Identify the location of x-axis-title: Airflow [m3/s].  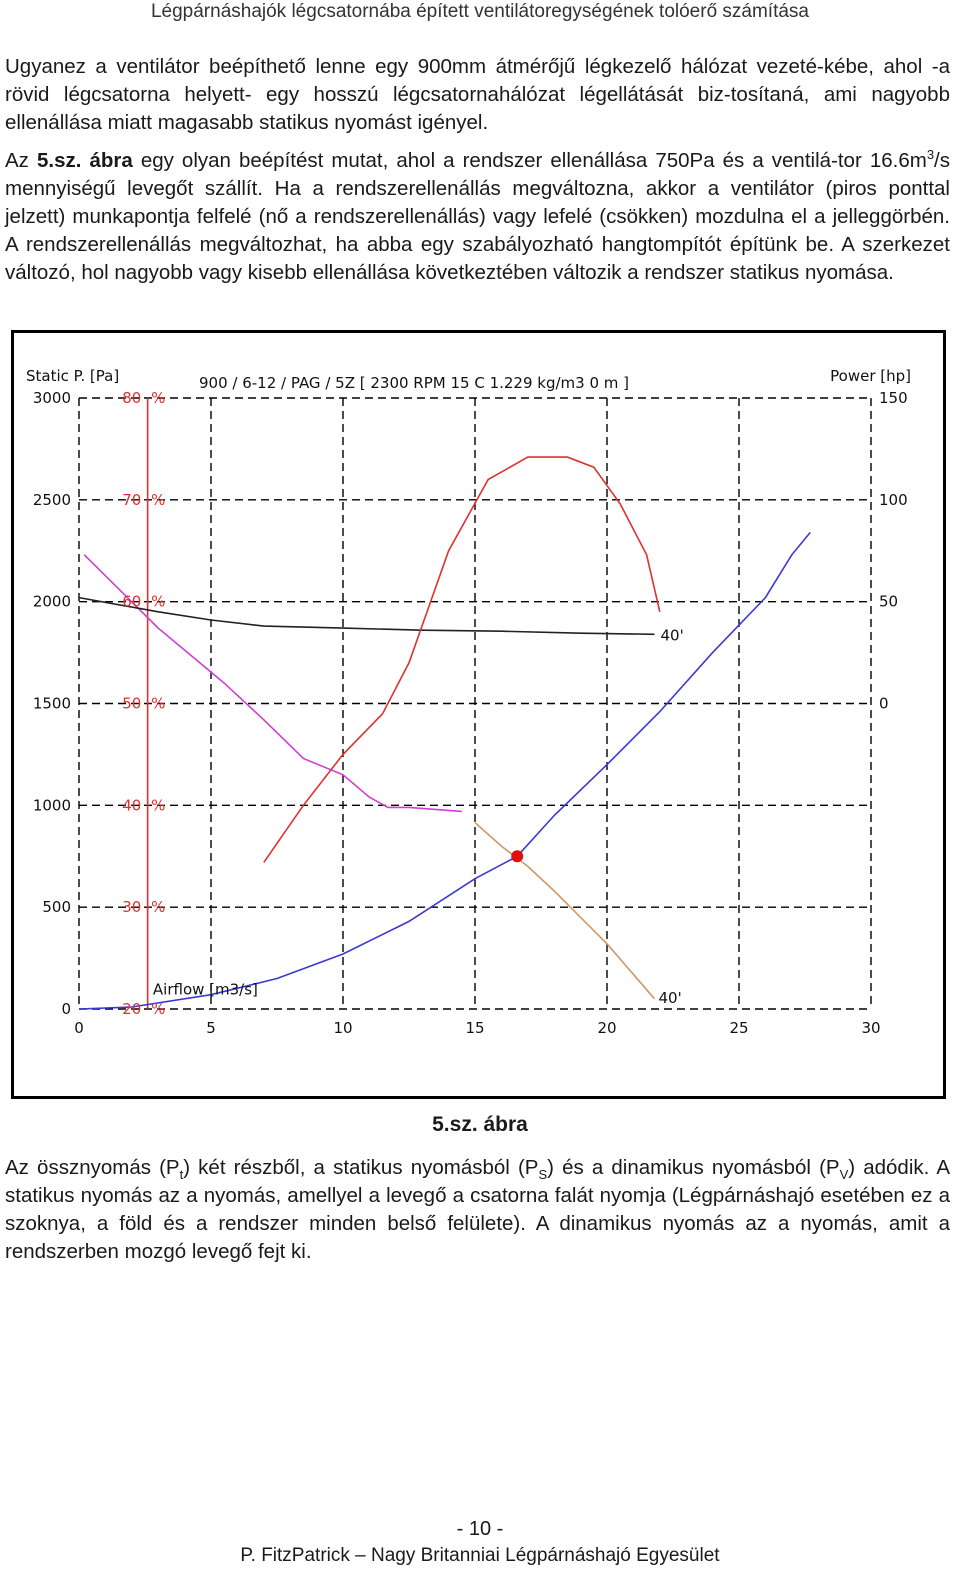
(205, 990).